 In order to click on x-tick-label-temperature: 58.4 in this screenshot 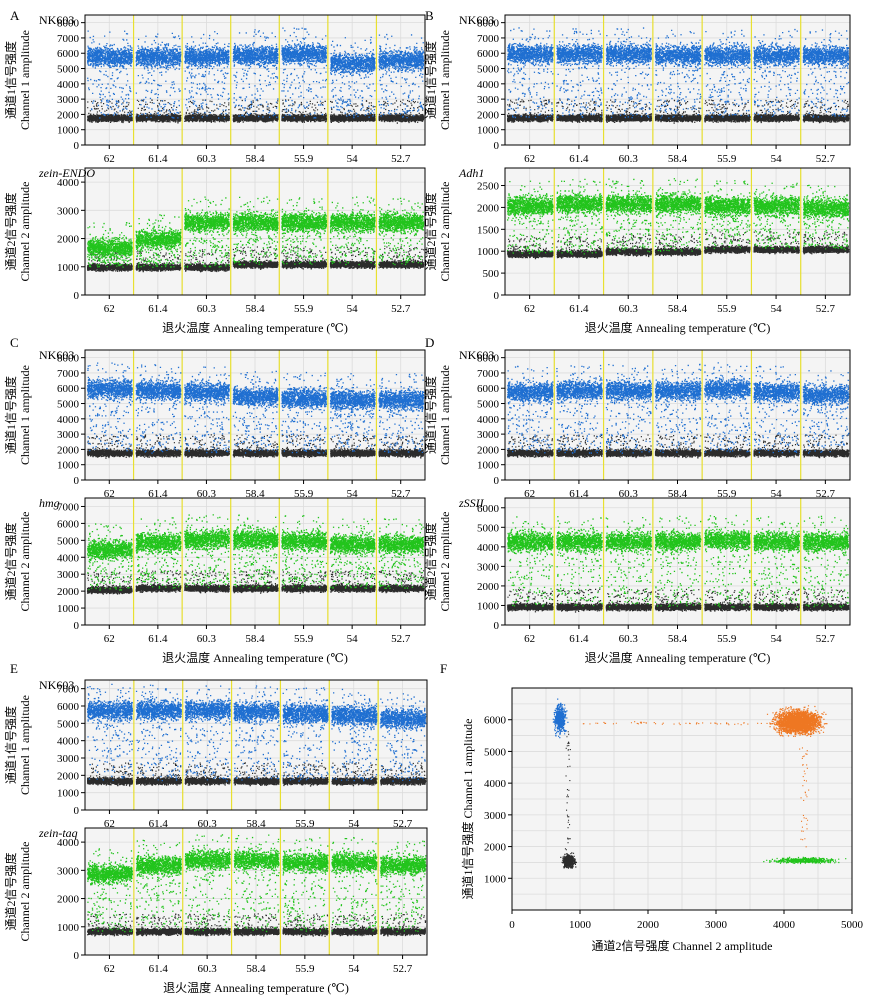, I will do `click(255, 309)`.